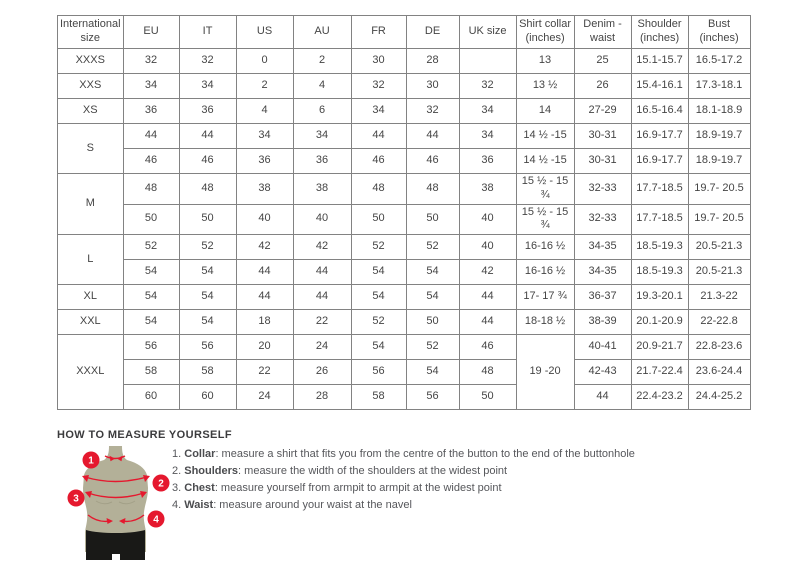  I want to click on table-cell: 4, so click(264, 111).